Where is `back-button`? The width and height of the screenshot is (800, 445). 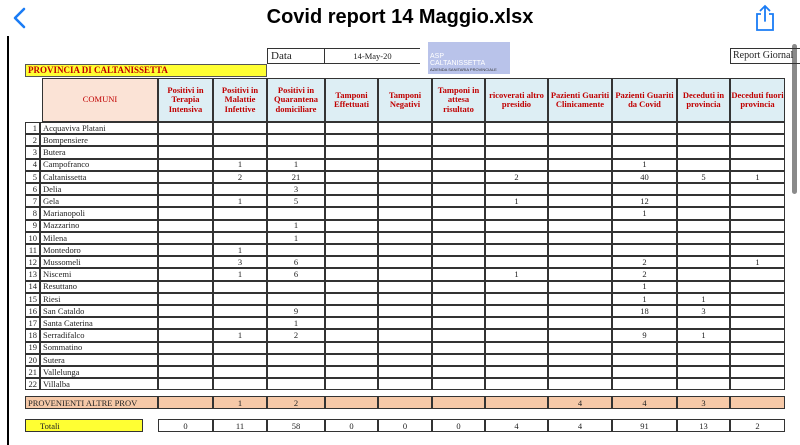 back-button is located at coordinates (20, 18).